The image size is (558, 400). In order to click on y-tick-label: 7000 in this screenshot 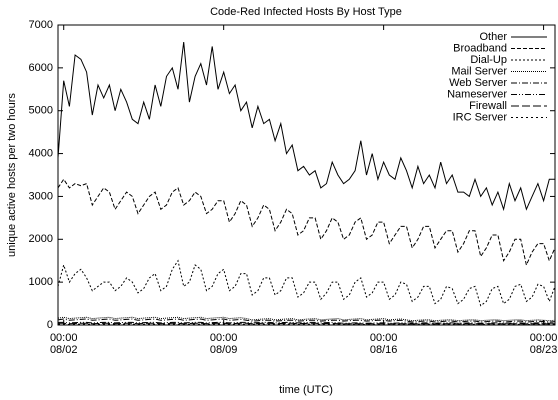, I will do `click(41, 25)`.